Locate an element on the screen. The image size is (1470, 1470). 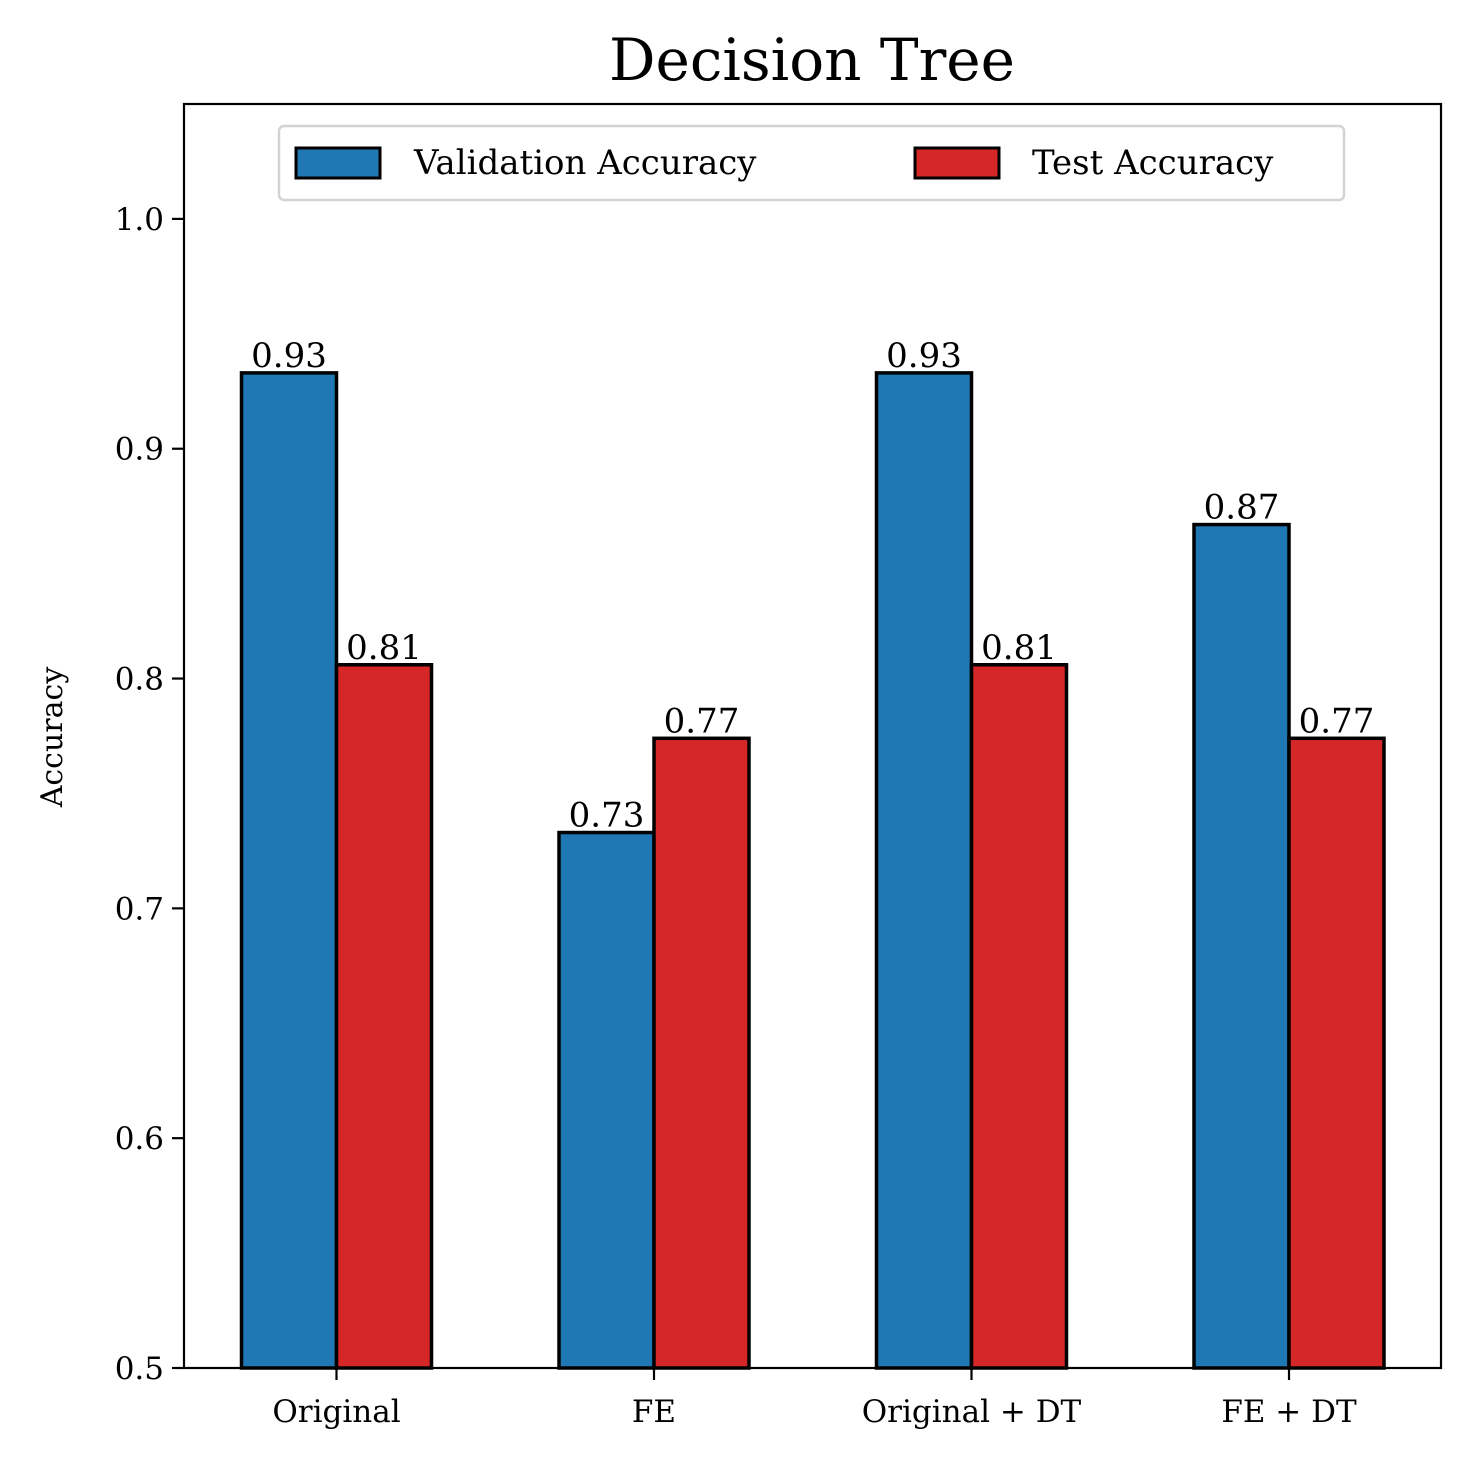
legend-box is located at coordinates (811, 163).